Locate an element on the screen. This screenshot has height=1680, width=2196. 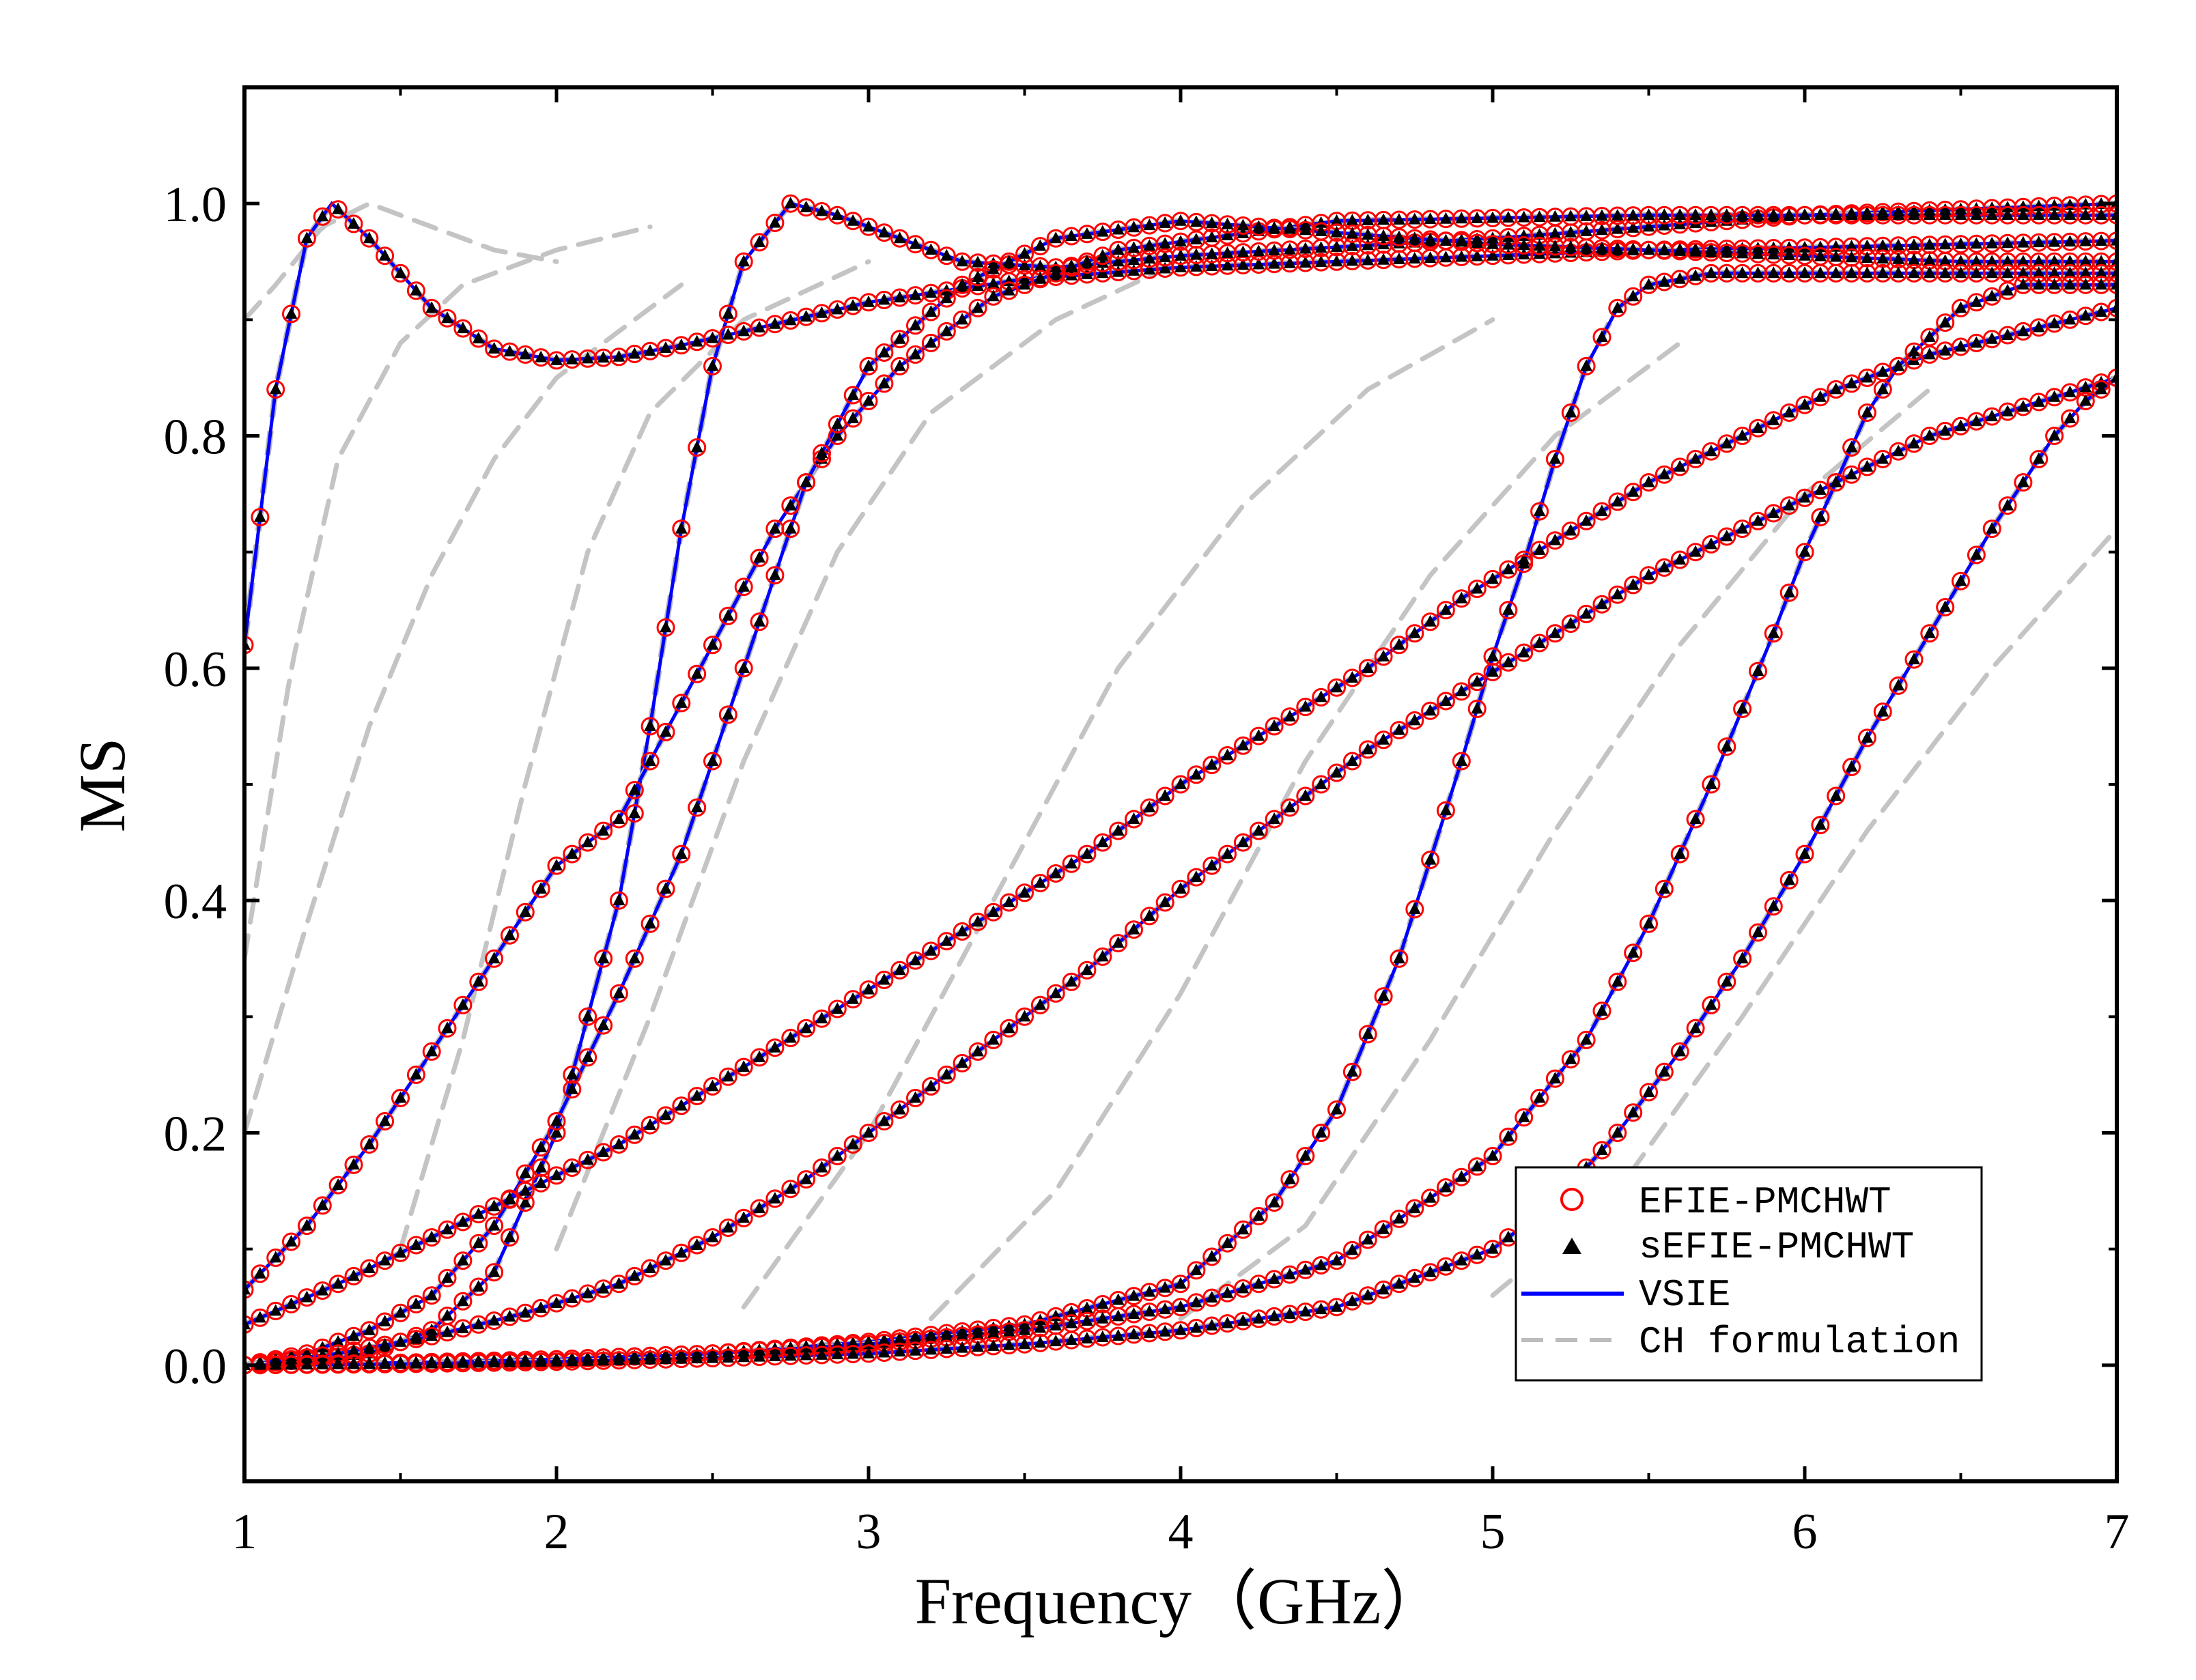
legend-label-vsie: VSIE is located at coordinates (1684, 1295).